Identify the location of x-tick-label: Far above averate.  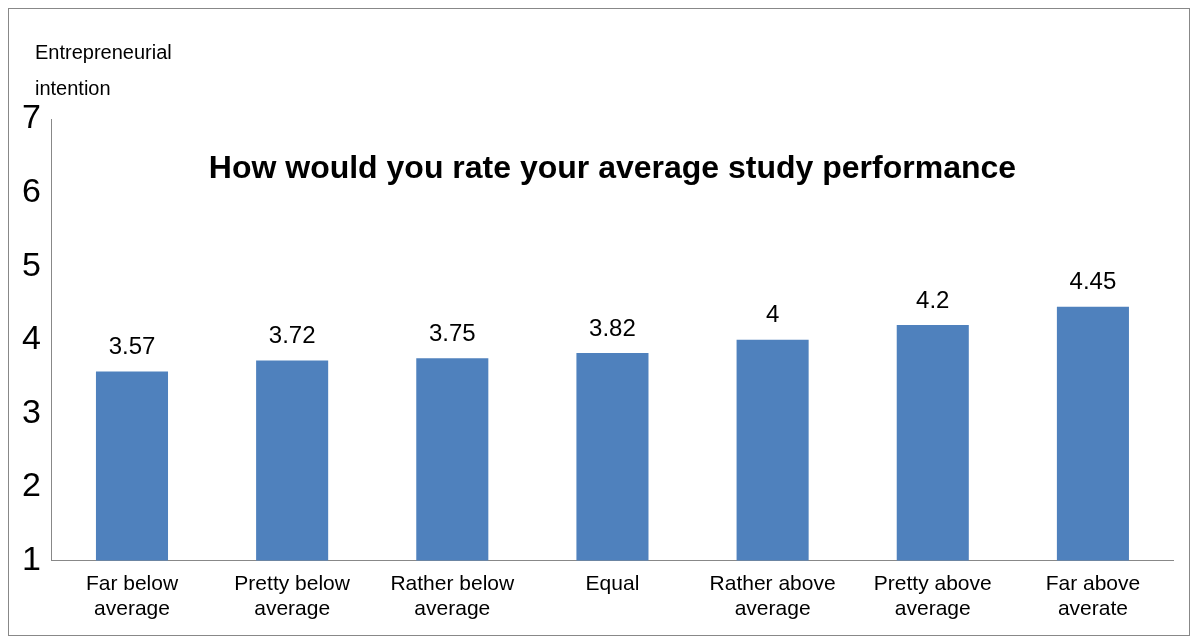
(1093, 595).